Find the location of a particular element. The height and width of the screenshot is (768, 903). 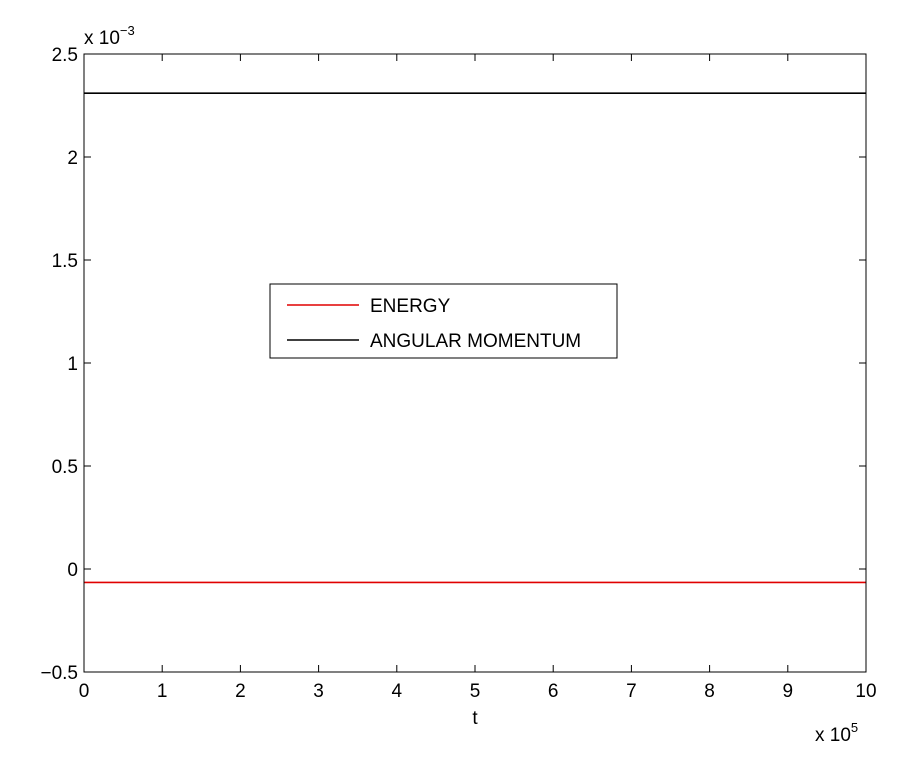

y-tick-label: 2.5 is located at coordinates (65, 55).